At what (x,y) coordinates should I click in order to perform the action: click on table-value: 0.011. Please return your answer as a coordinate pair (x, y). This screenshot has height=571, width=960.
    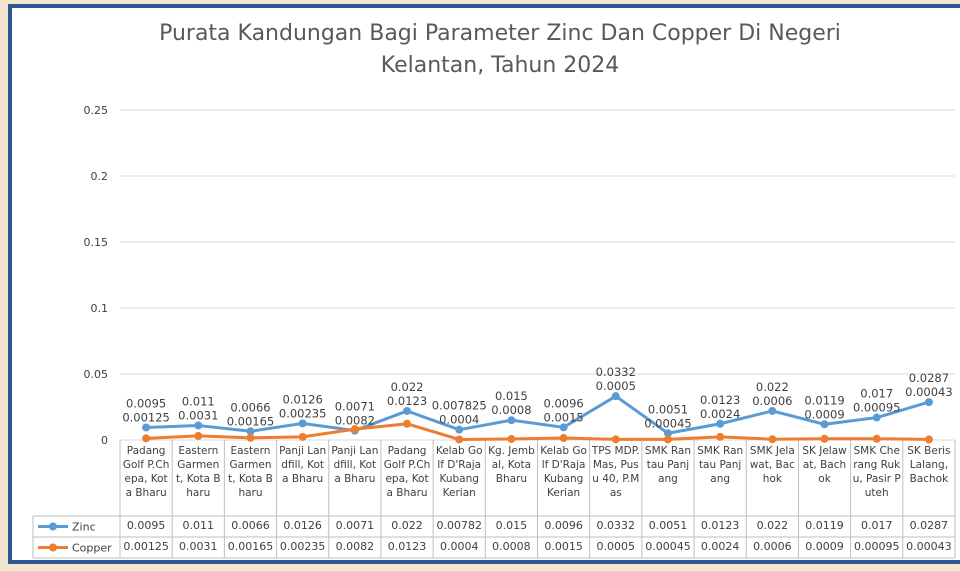
    Looking at the image, I should click on (198, 525).